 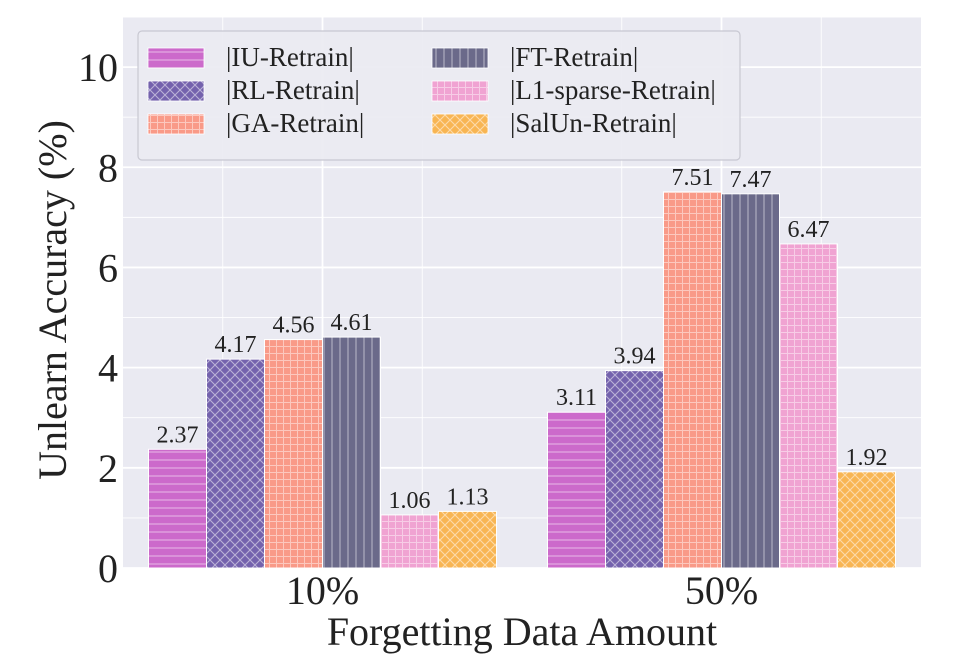 What do you see at coordinates (295, 123) in the screenshot?
I see `legend-label: |GA-Retrain|` at bounding box center [295, 123].